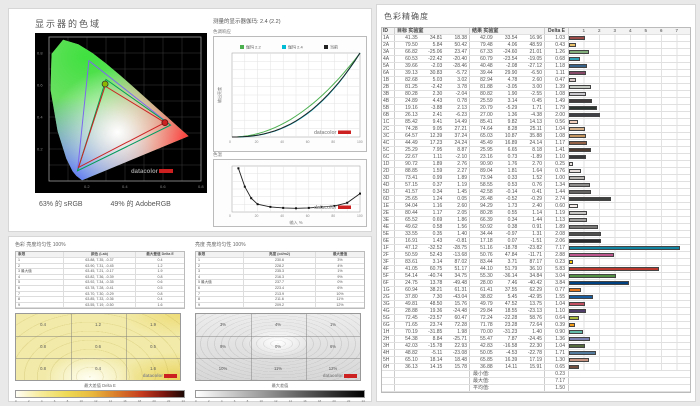 This screenshot has height=406, width=700. I want to click on table-row: 6C 22.67 1.11 -2.10 23.16 0.73 -1.89 1.10, so click(536, 157).